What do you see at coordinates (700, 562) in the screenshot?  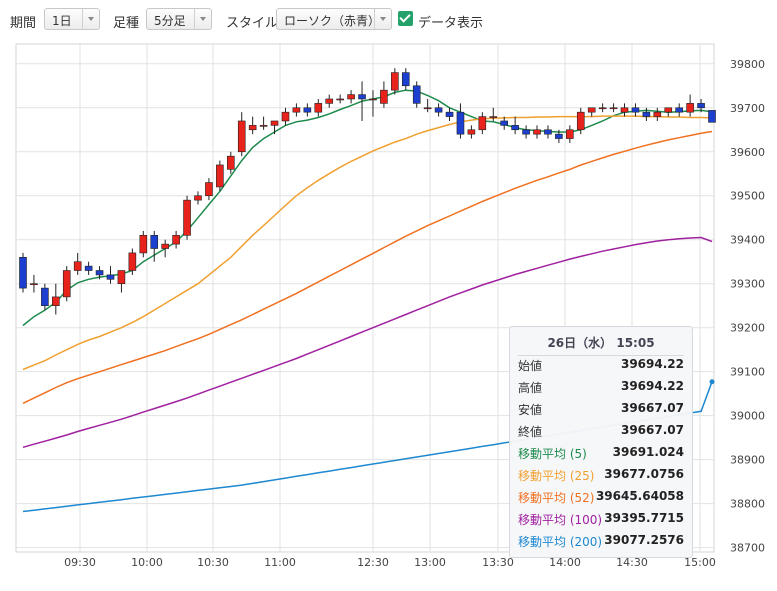 I see `x-tick-label: 15:00` at bounding box center [700, 562].